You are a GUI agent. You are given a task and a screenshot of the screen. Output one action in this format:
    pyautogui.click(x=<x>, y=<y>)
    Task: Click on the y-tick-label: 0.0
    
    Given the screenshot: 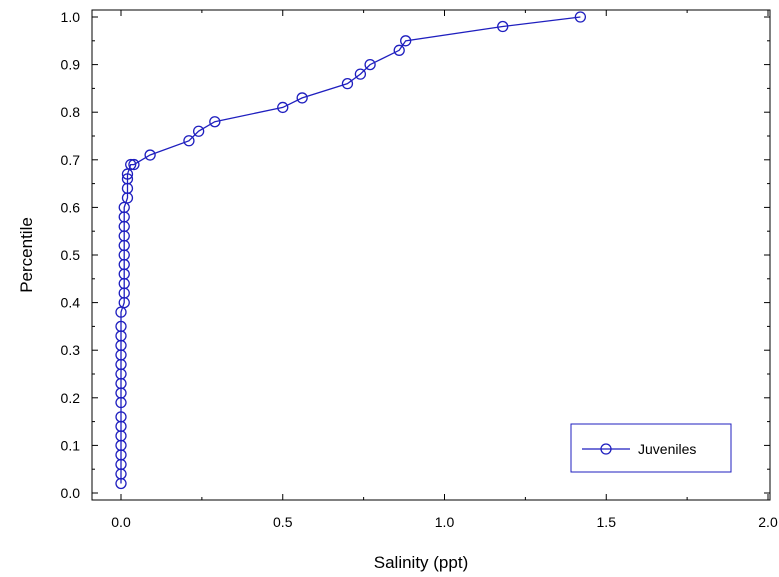 What is the action you would take?
    pyautogui.click(x=71, y=493)
    